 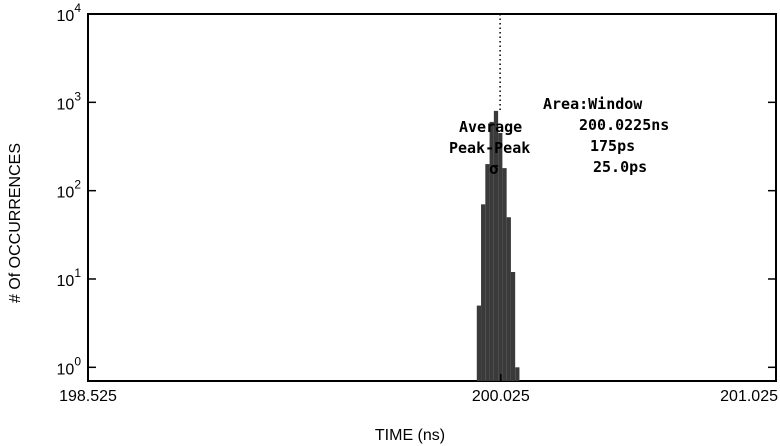 I want to click on y-tick-label: 10⁴, so click(x=69, y=13).